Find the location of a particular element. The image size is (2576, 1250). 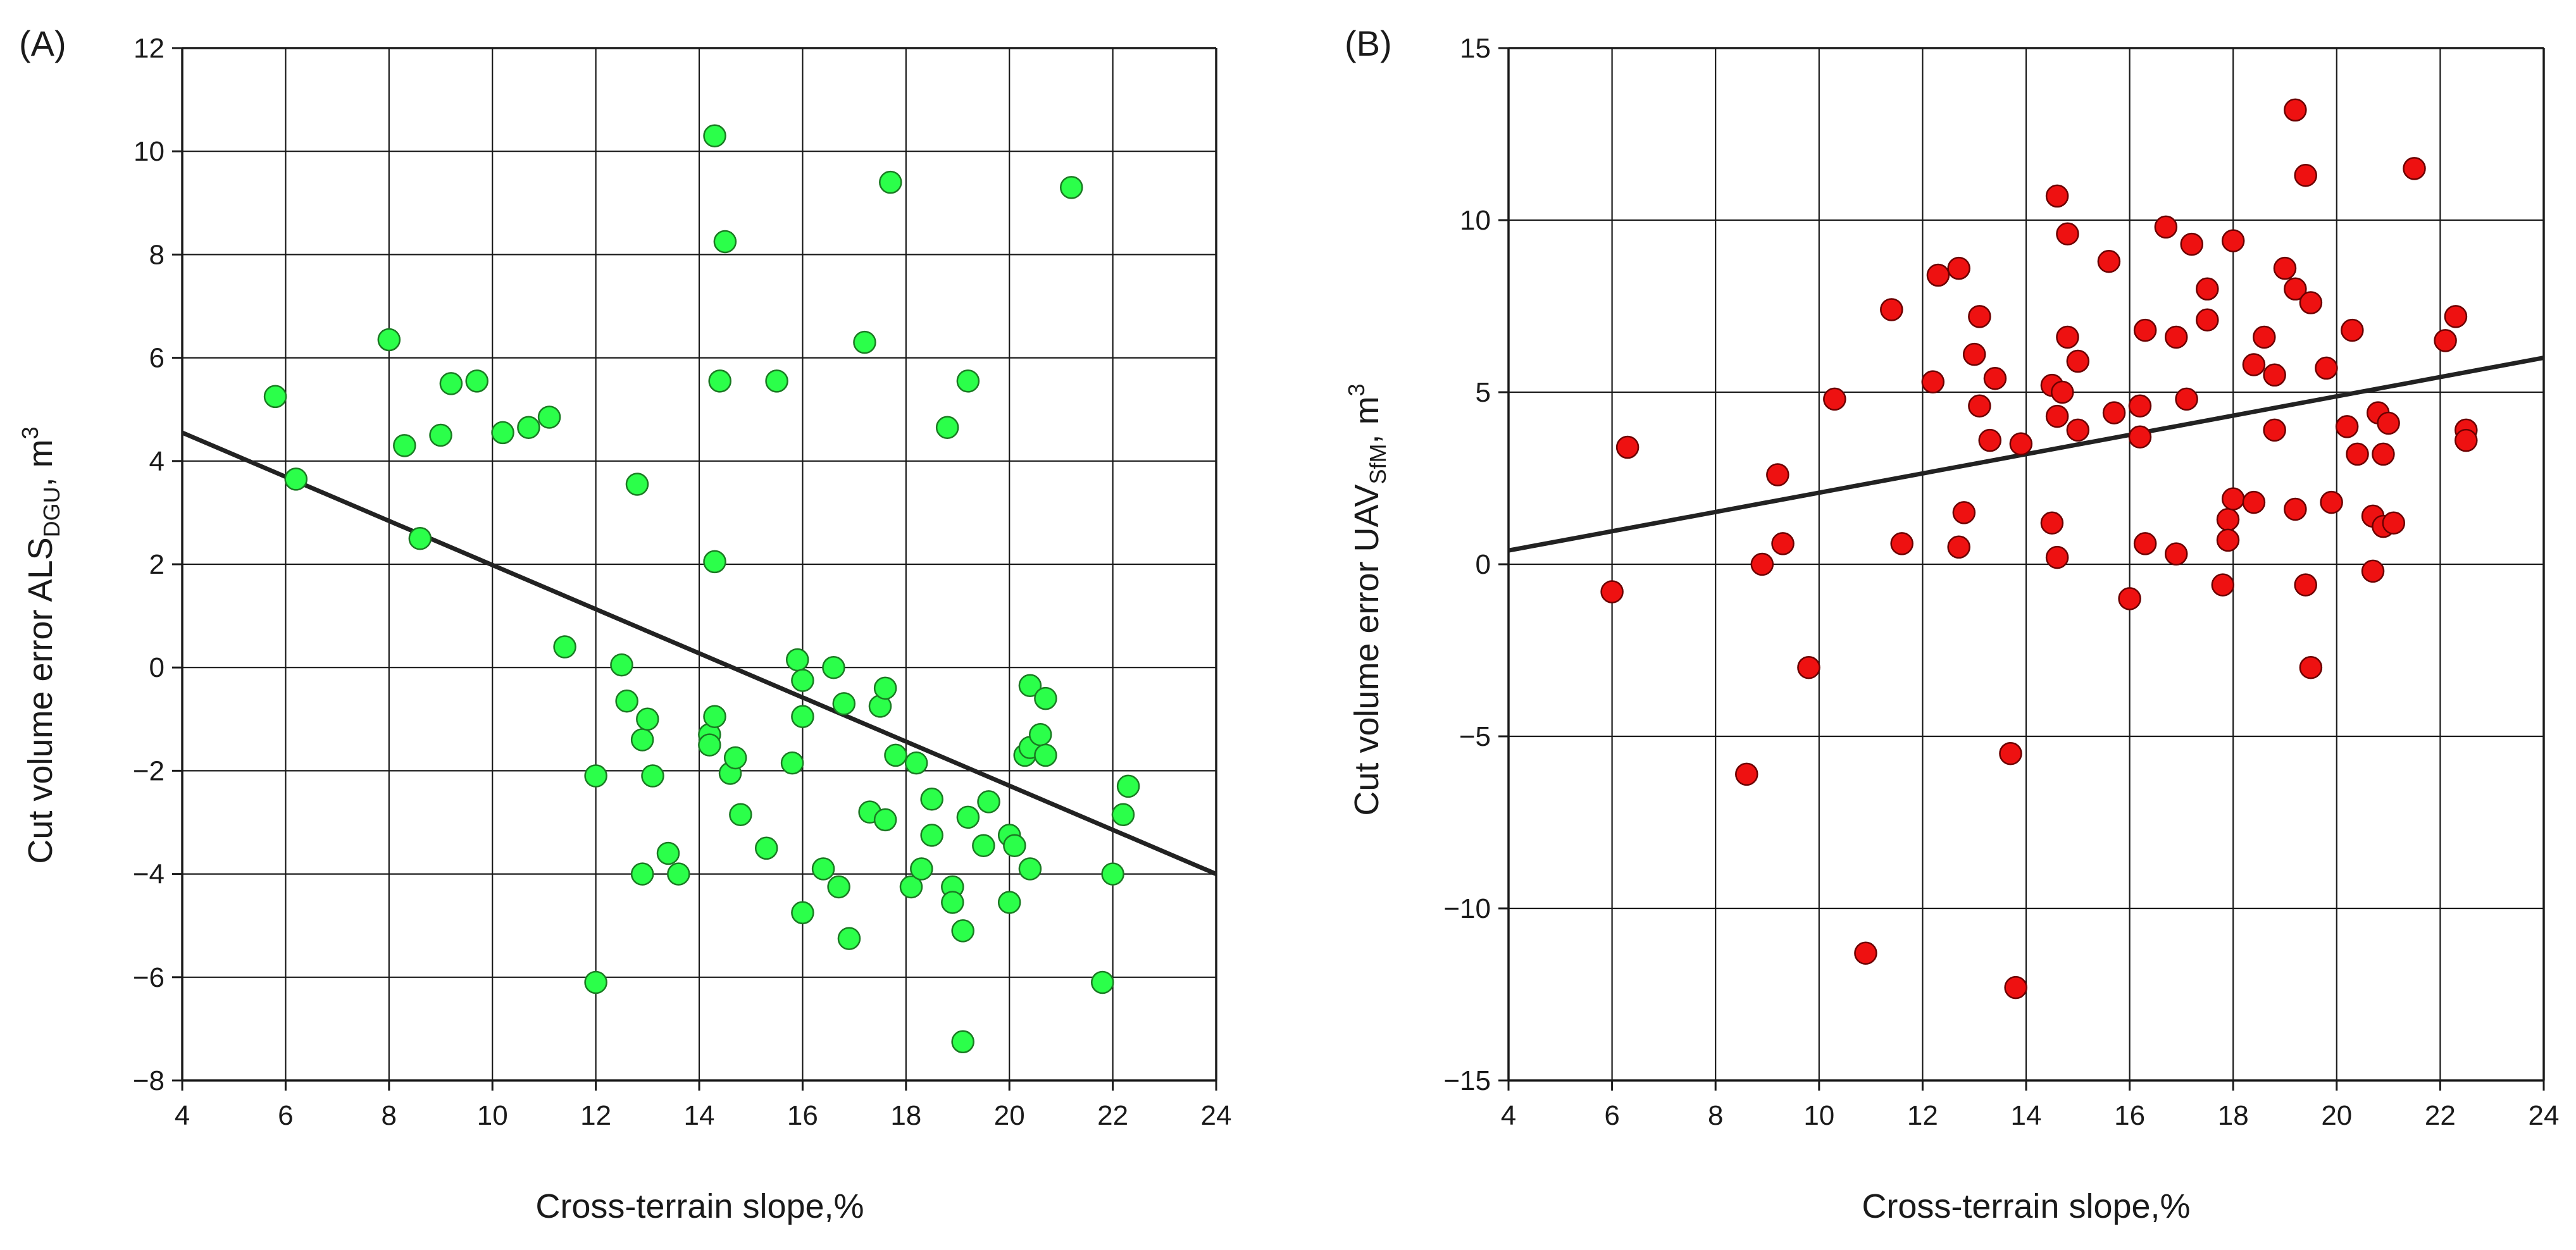

panel-b-trend-line is located at coordinates (2026, 454).